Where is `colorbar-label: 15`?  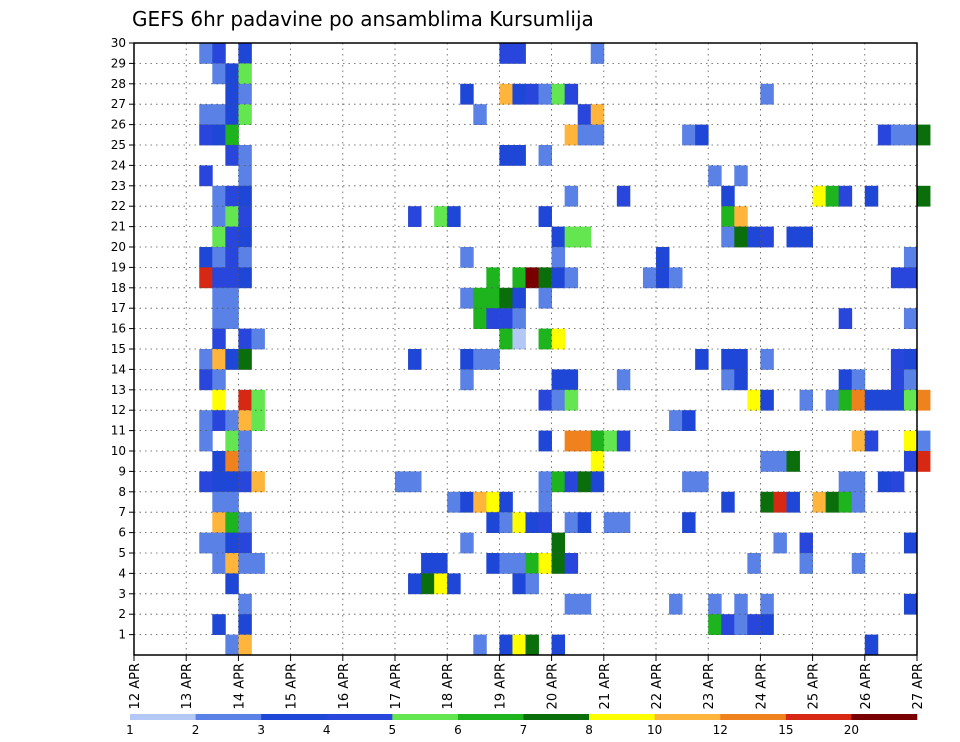
colorbar-label: 15 is located at coordinates (785, 730).